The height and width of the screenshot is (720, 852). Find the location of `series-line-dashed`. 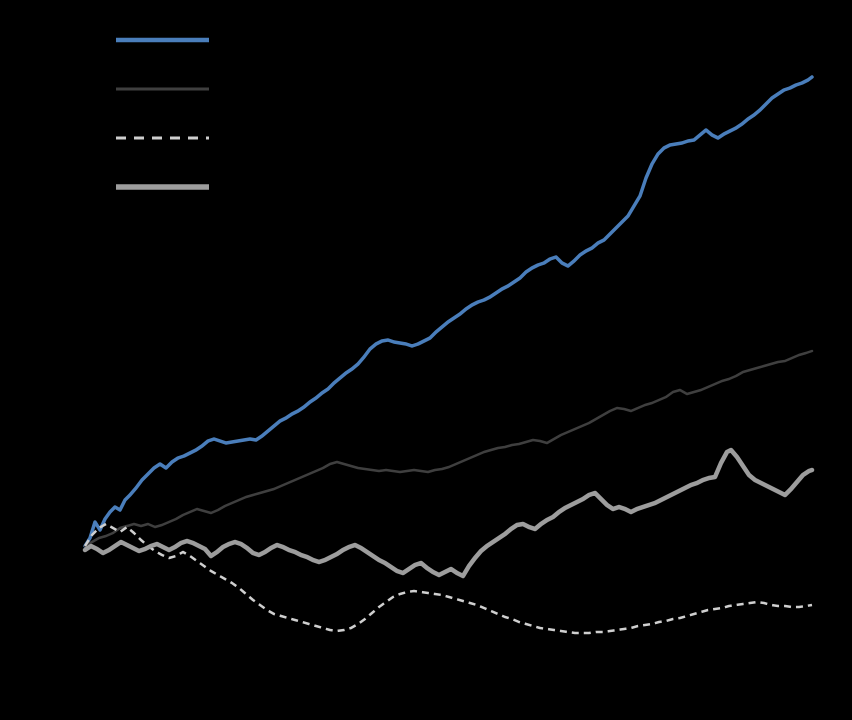

series-line-dashed is located at coordinates (448, 578).